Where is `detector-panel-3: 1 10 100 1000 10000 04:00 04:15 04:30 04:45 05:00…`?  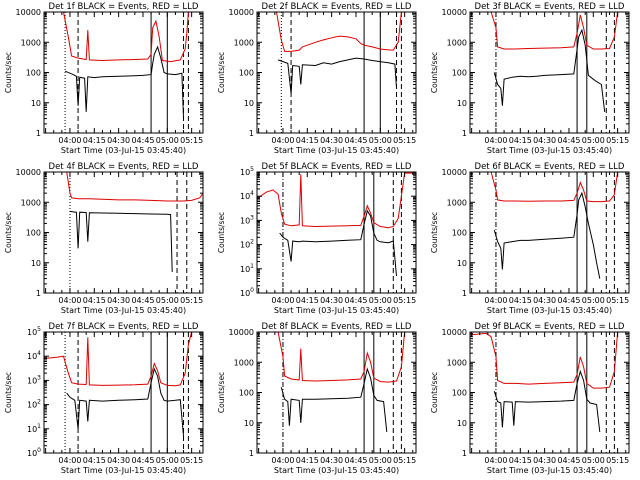
detector-panel-3: 1 10 100 1000 10000 04:00 04:15 04:30 04:45 05:00… is located at coordinates (532, 80).